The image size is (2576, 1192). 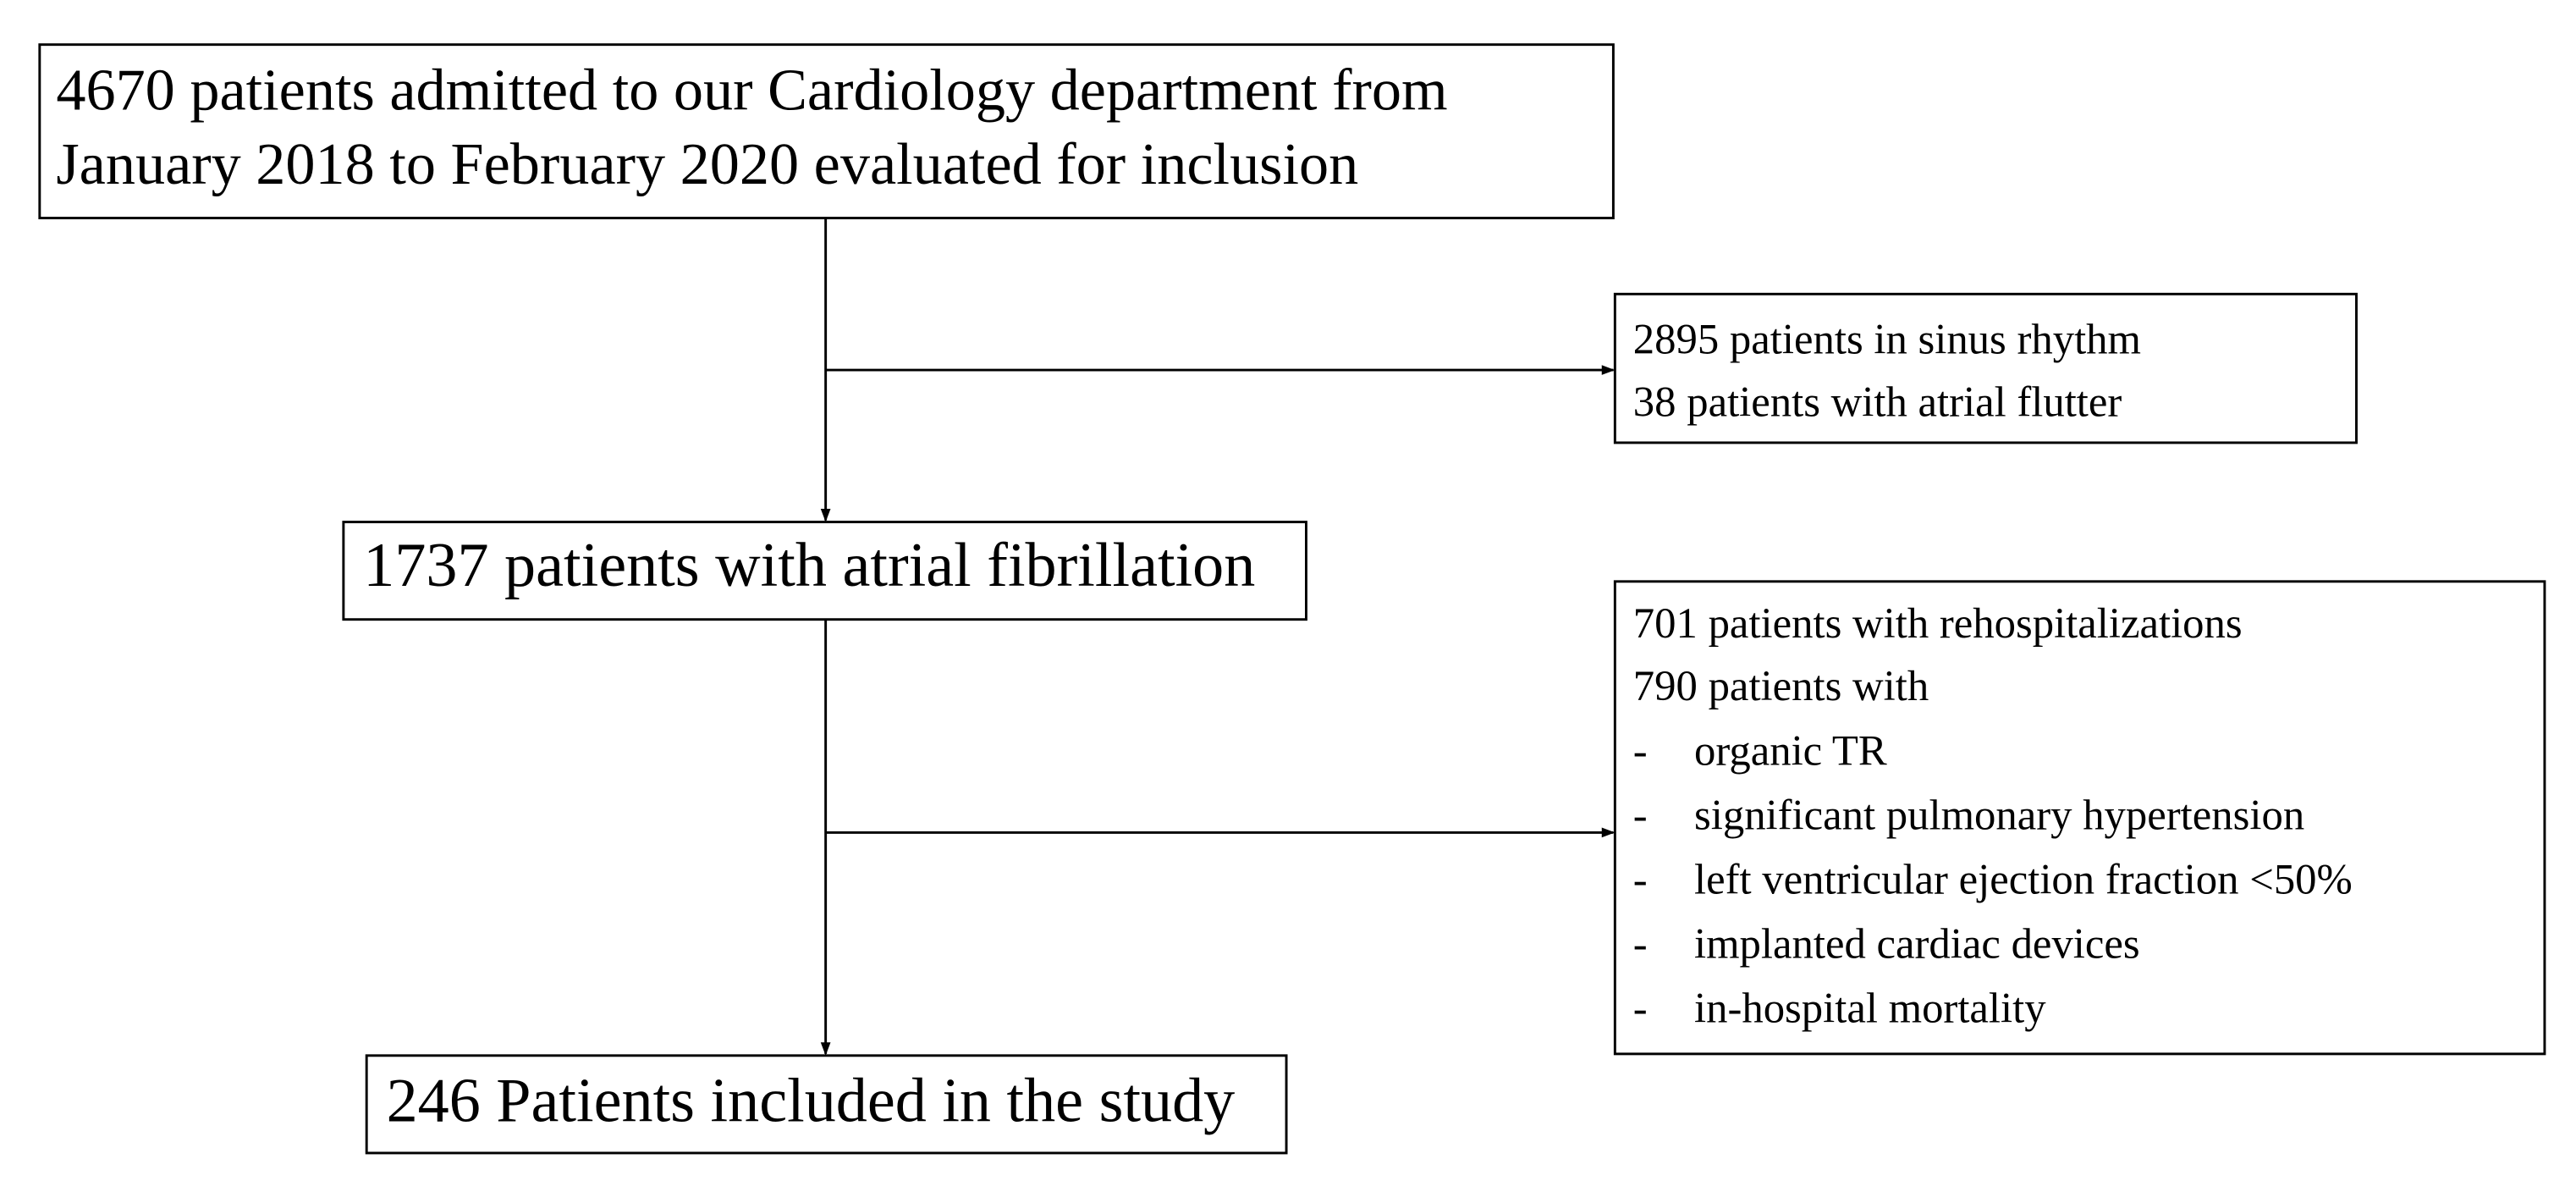 I want to click on list-item: left ventricular ejection fraction <50%, so click(x=2024, y=879).